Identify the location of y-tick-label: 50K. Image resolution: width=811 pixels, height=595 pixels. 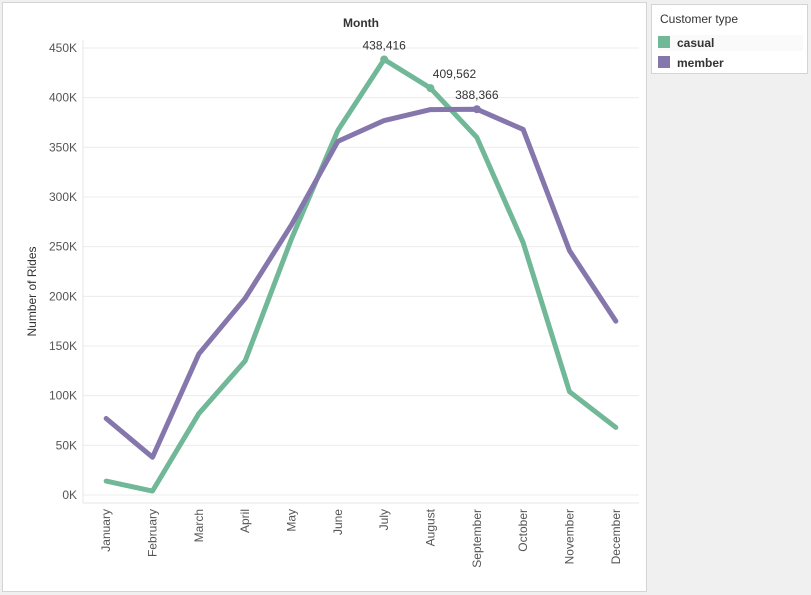
(66, 445).